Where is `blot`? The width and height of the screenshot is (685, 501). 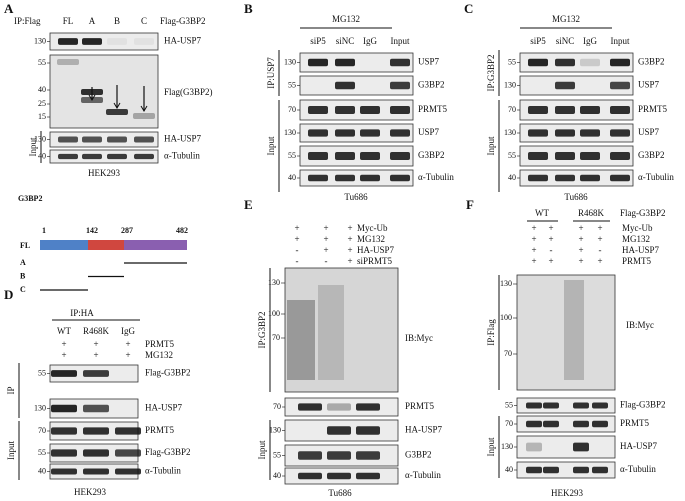 blot is located at coordinates (341, 330).